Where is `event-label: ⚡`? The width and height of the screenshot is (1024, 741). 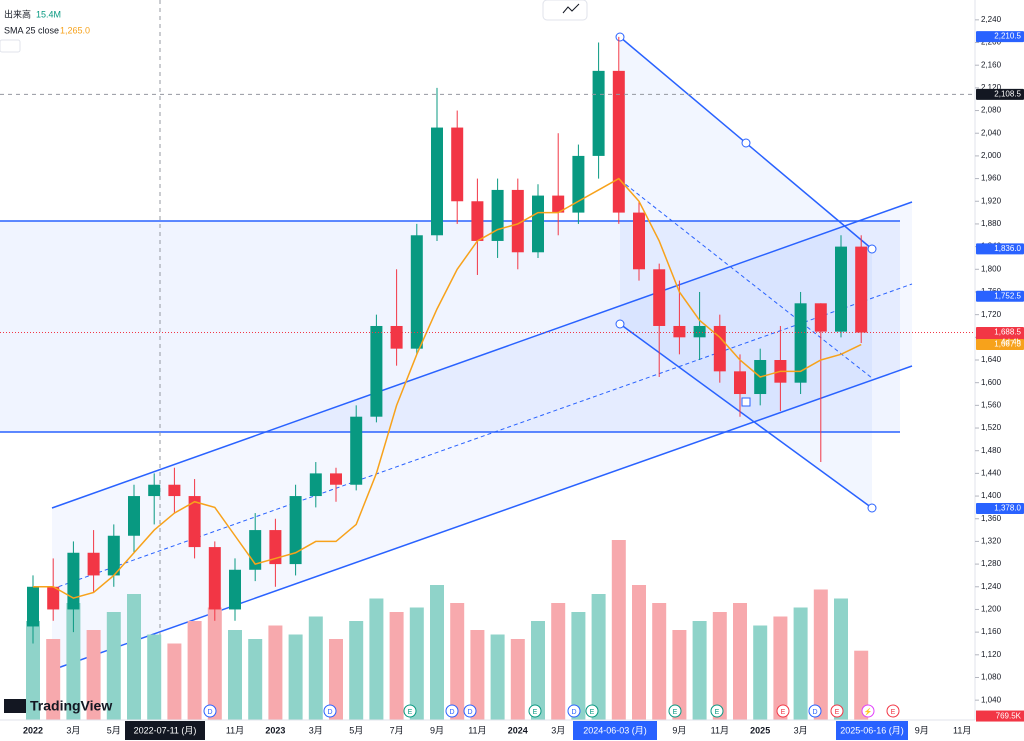
event-label: ⚡ is located at coordinates (868, 711).